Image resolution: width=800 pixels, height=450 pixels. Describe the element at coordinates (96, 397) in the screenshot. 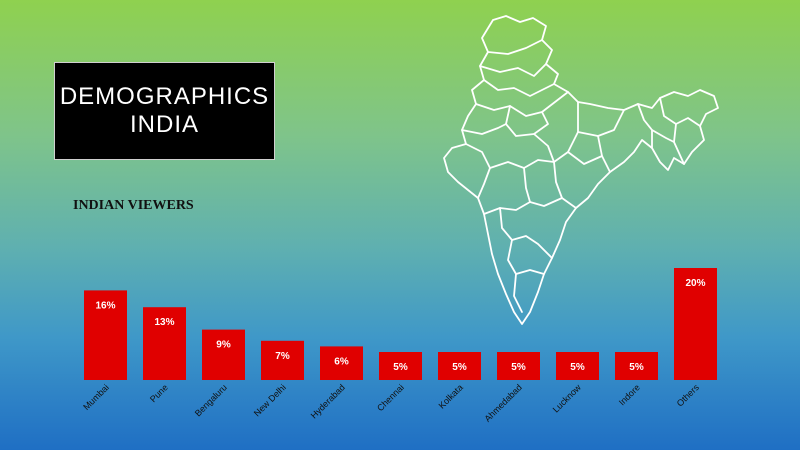

I see `category-label: Mumbai` at that location.